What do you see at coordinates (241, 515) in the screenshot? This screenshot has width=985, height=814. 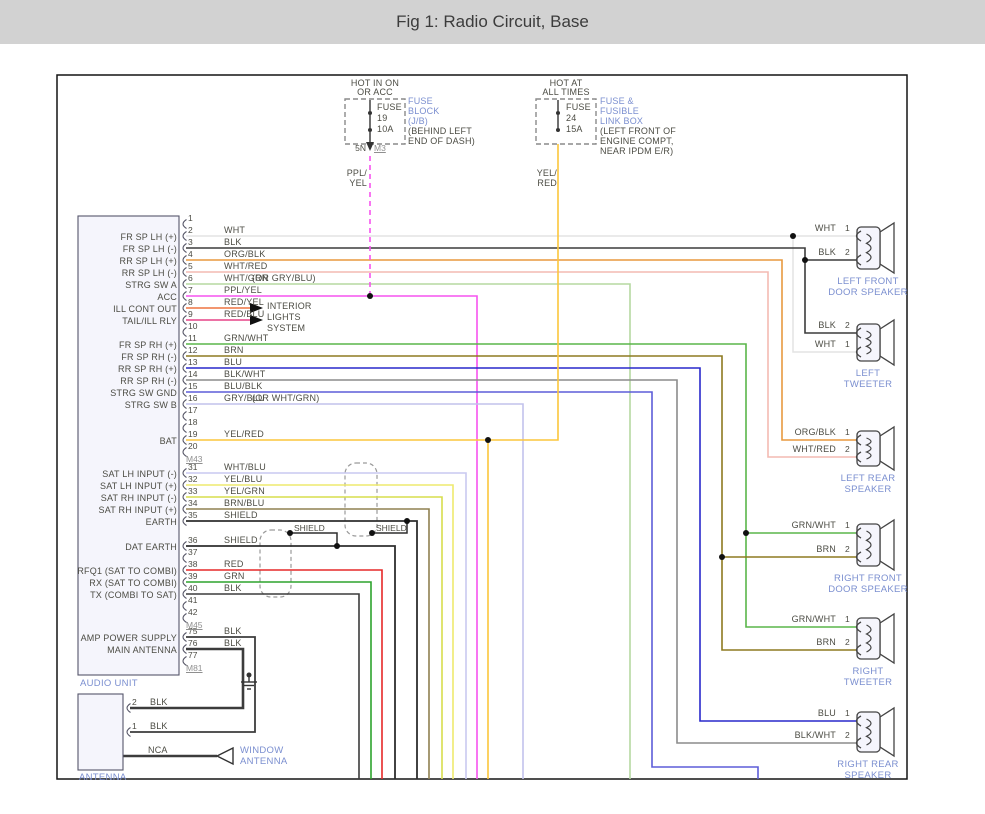 I see `wire-color-label: SHIELD` at bounding box center [241, 515].